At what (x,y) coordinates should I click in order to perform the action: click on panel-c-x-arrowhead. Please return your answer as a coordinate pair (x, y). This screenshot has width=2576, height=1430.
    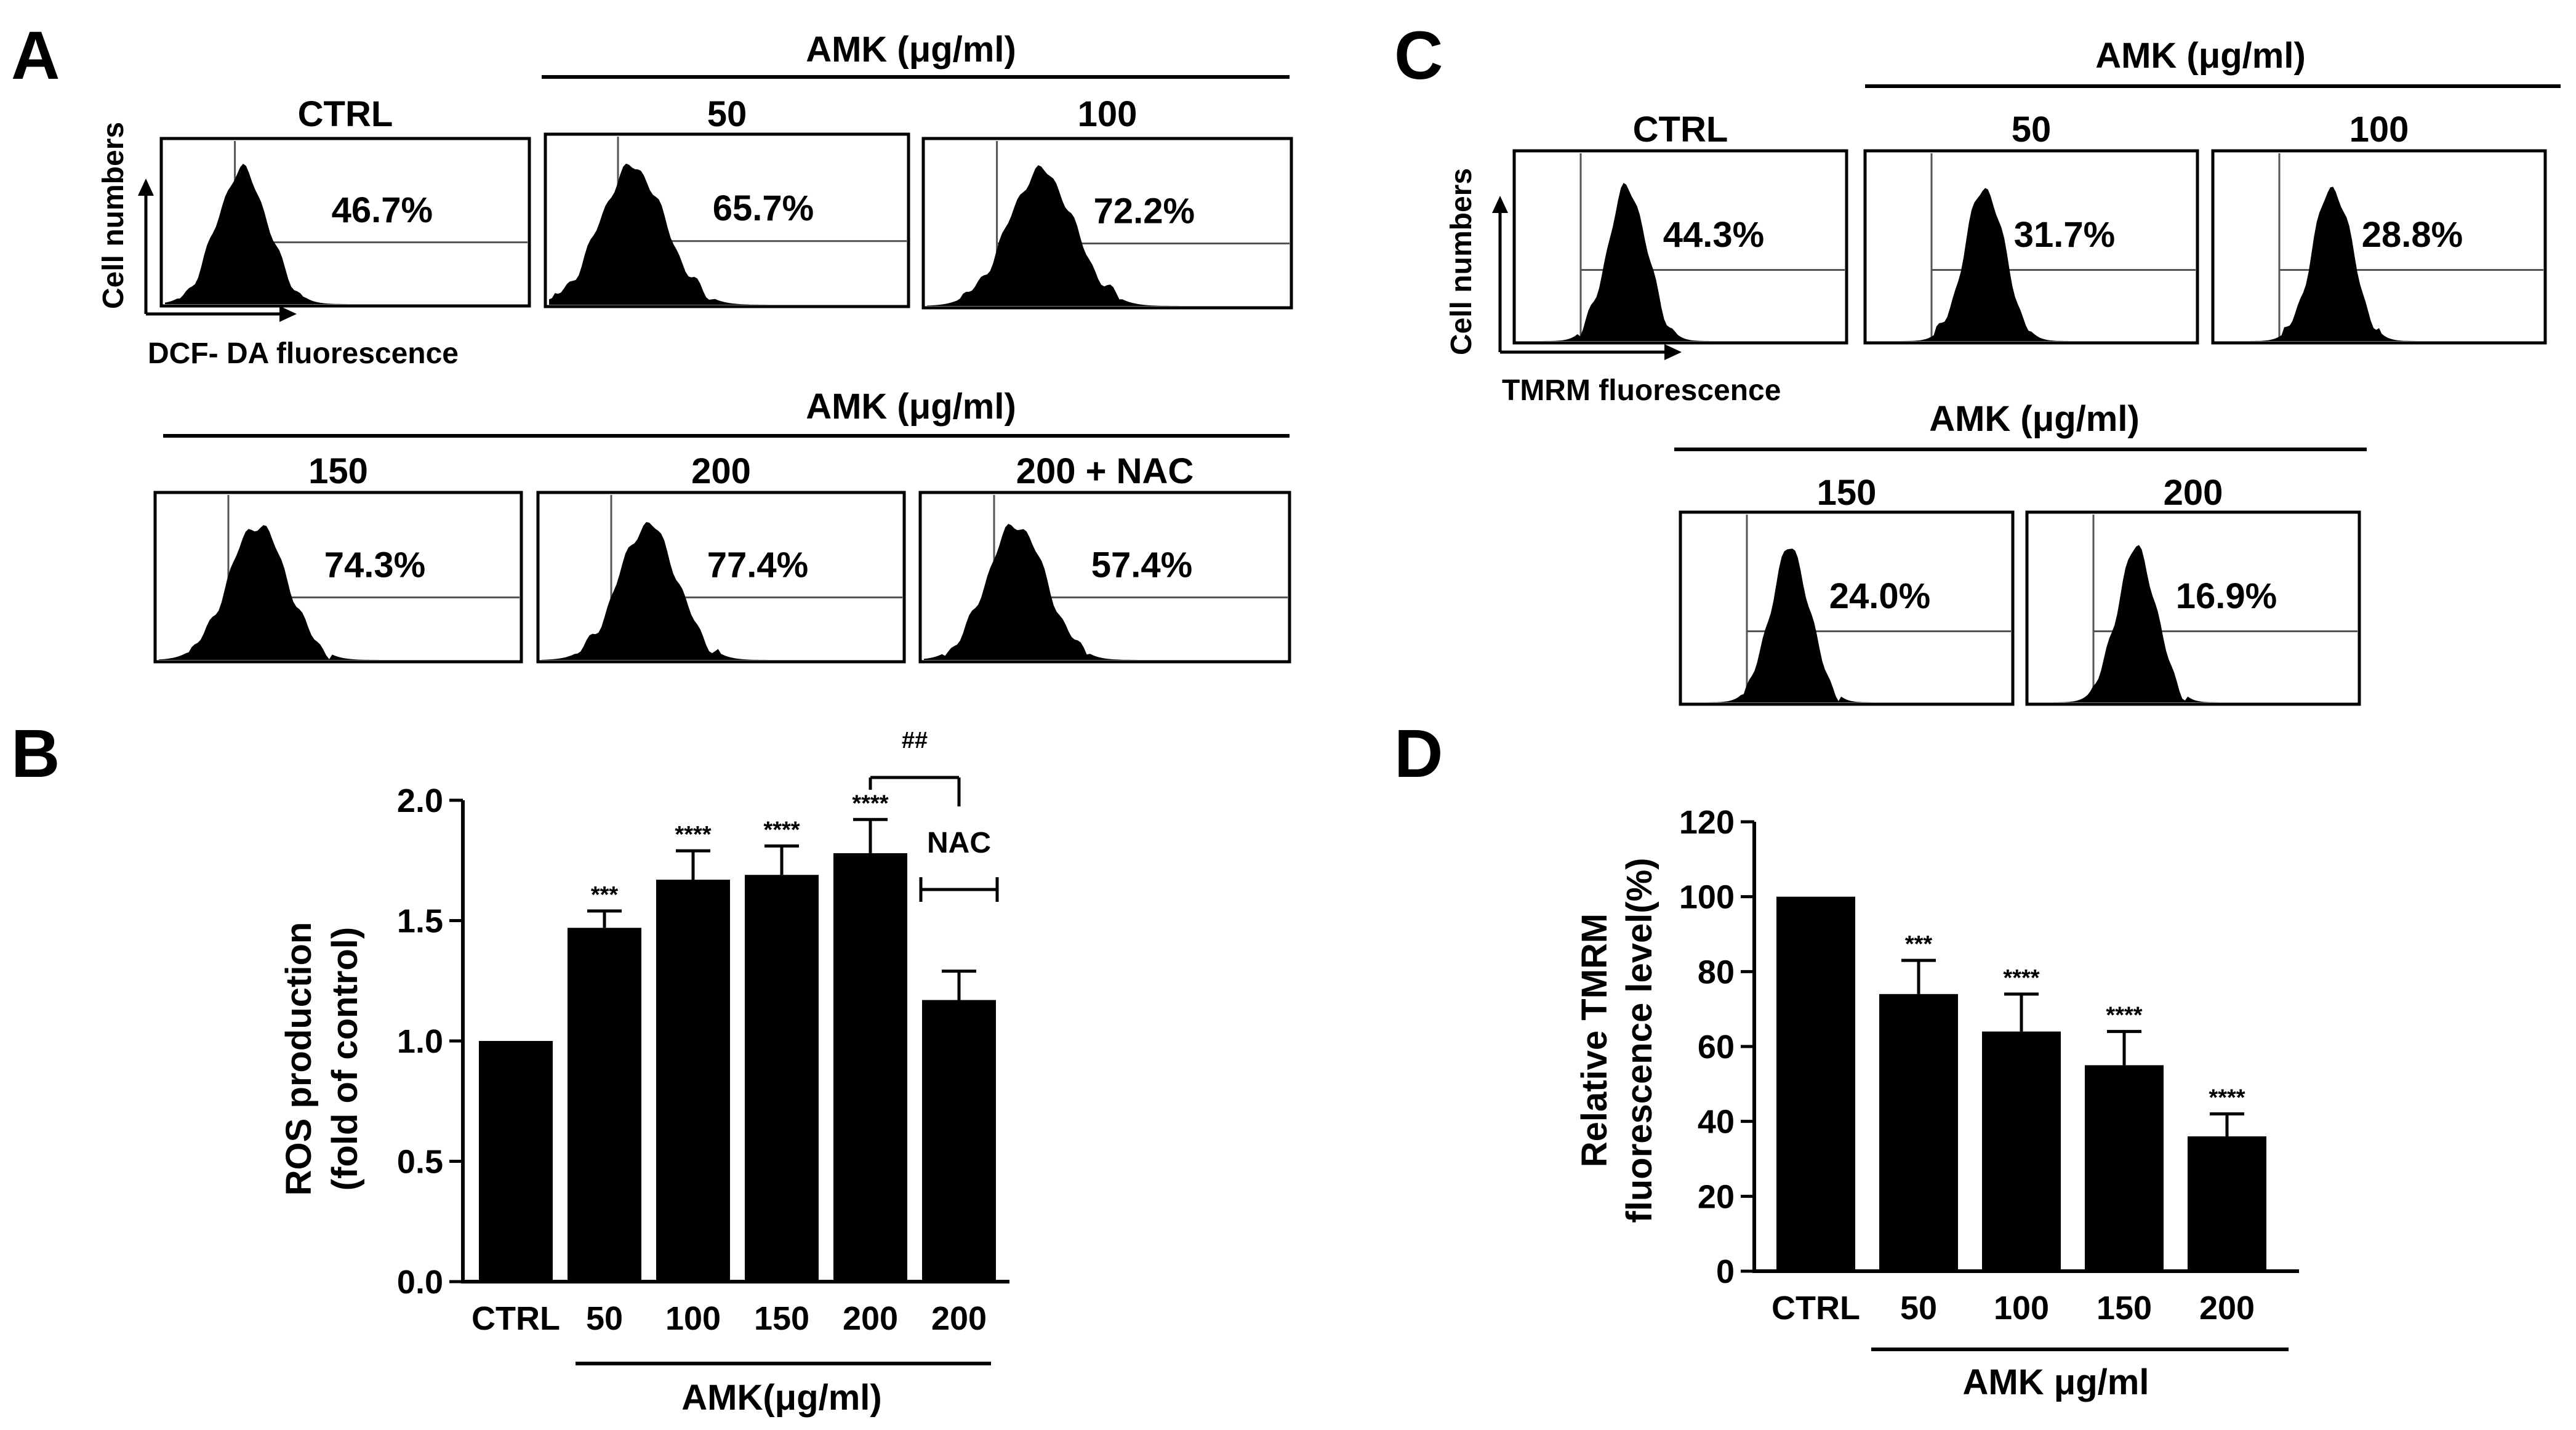
    Looking at the image, I should click on (1673, 352).